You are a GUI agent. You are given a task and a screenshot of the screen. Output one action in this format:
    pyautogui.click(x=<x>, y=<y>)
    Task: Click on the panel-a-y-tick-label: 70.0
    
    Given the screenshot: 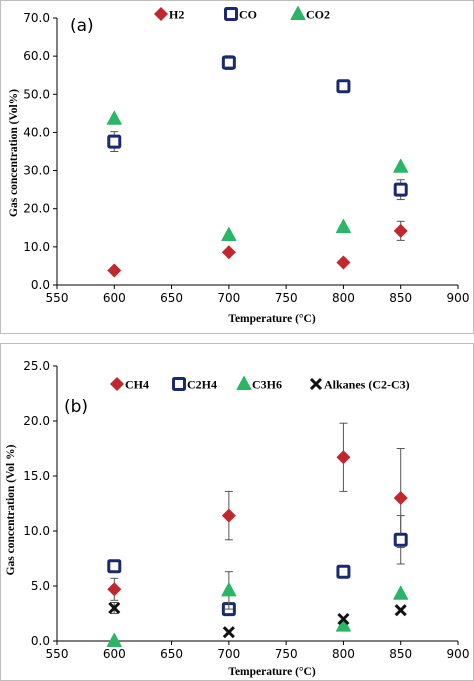 What is the action you would take?
    pyautogui.click(x=36, y=18)
    